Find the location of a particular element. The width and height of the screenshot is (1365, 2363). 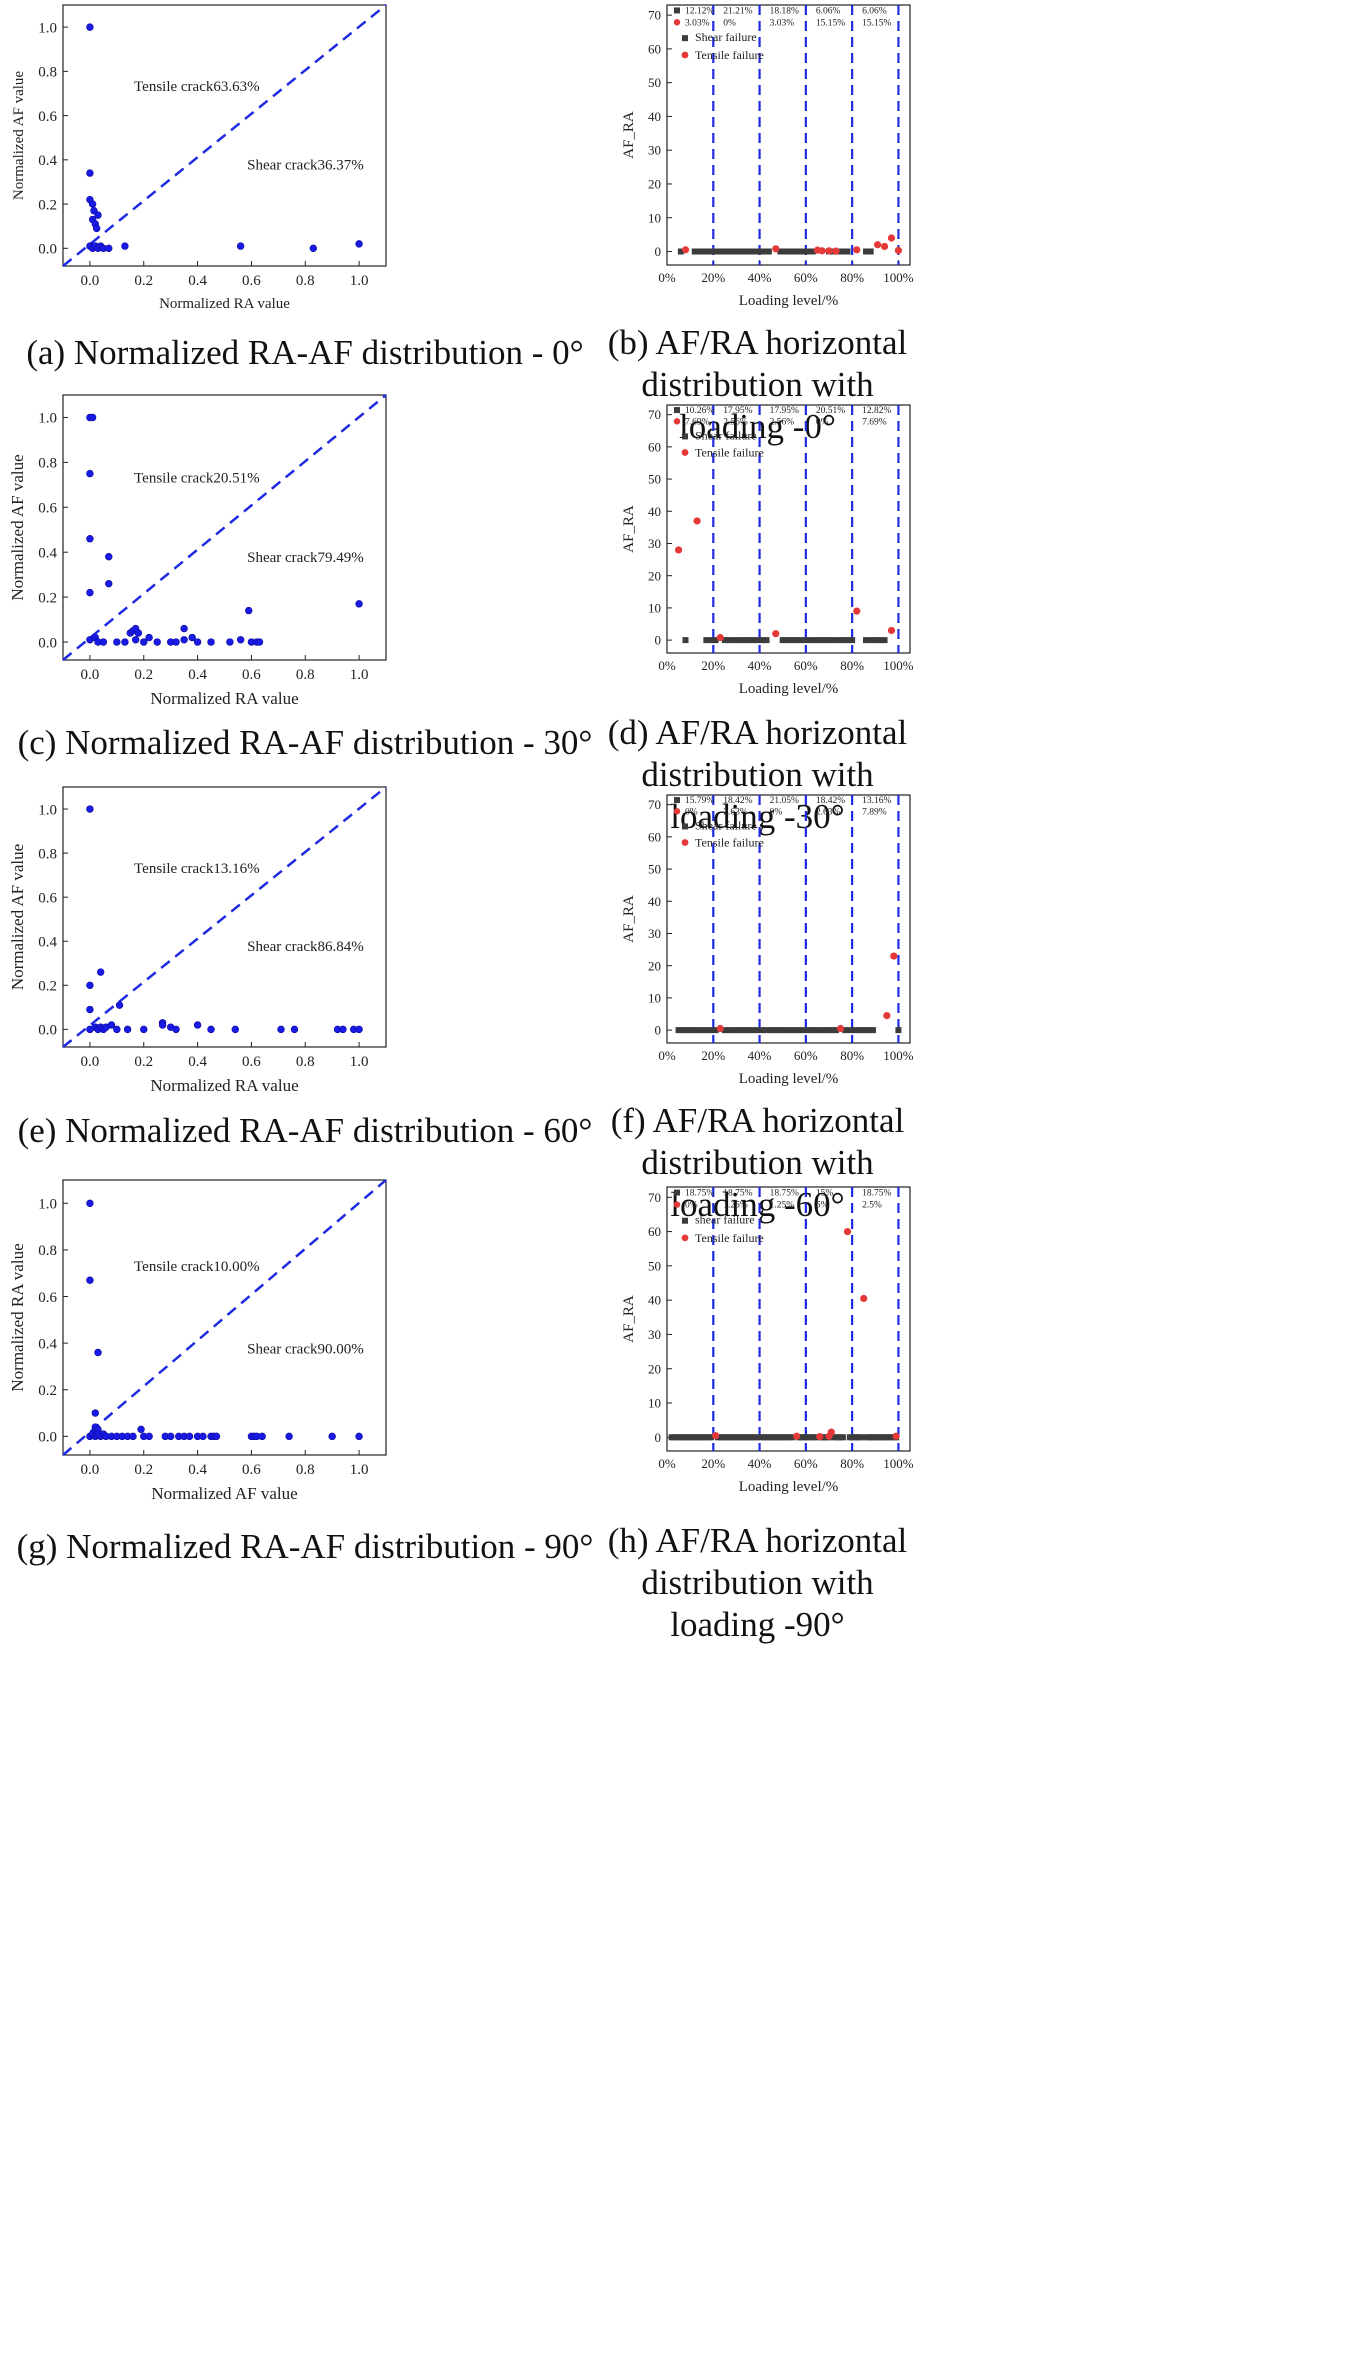

stage-shear-percent: 6.06% is located at coordinates (874, 11).